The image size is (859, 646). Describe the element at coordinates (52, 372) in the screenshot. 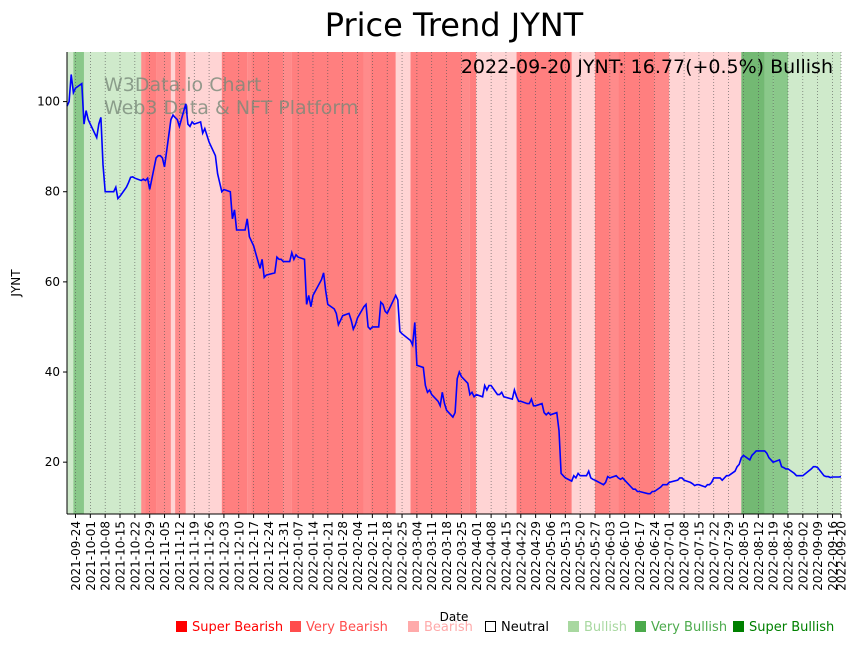

I see `y-tick-label: 40` at that location.